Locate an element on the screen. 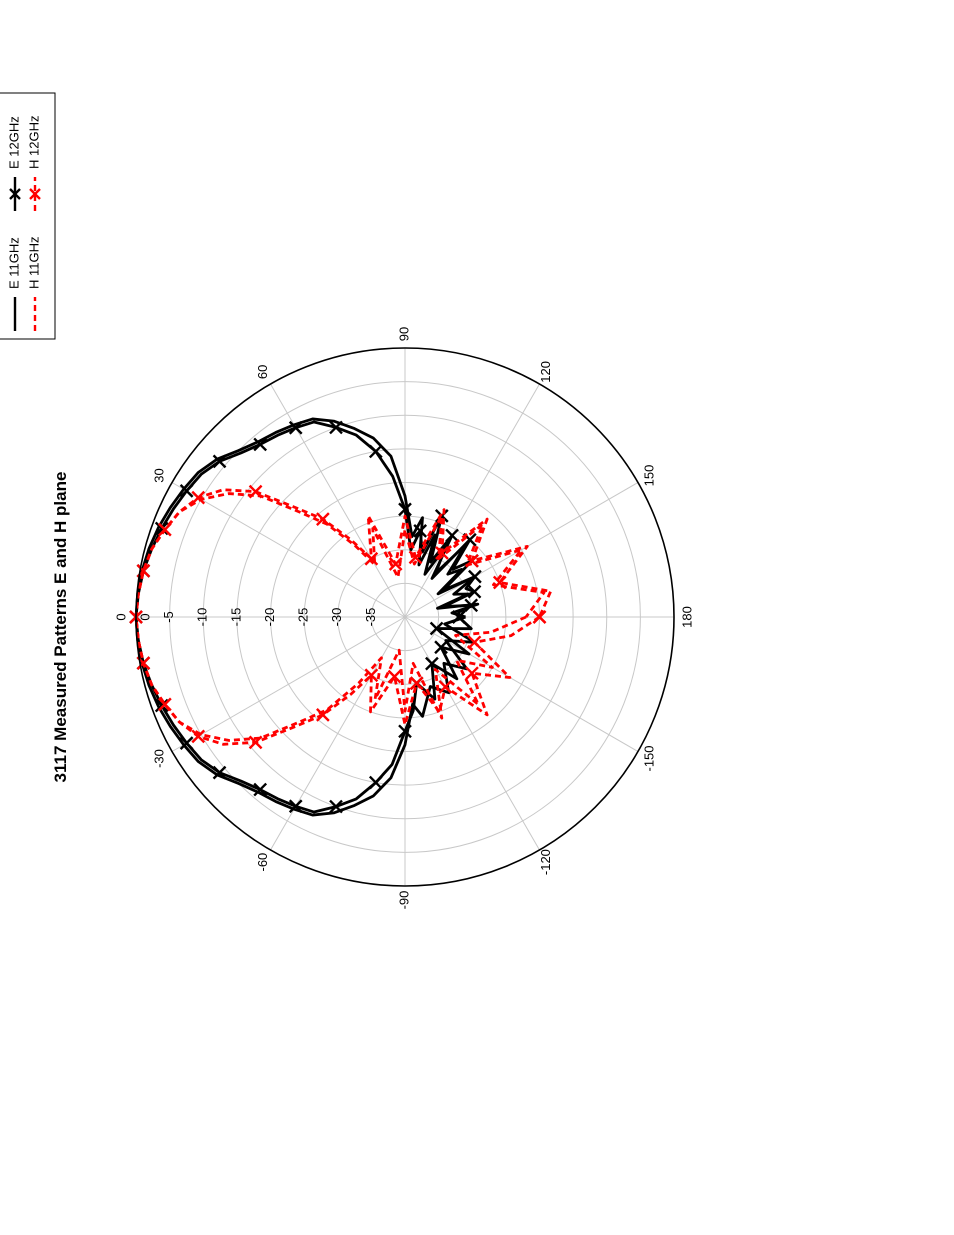 The image size is (954, 1235). legend-item: H 12GHz is located at coordinates (33, 163).